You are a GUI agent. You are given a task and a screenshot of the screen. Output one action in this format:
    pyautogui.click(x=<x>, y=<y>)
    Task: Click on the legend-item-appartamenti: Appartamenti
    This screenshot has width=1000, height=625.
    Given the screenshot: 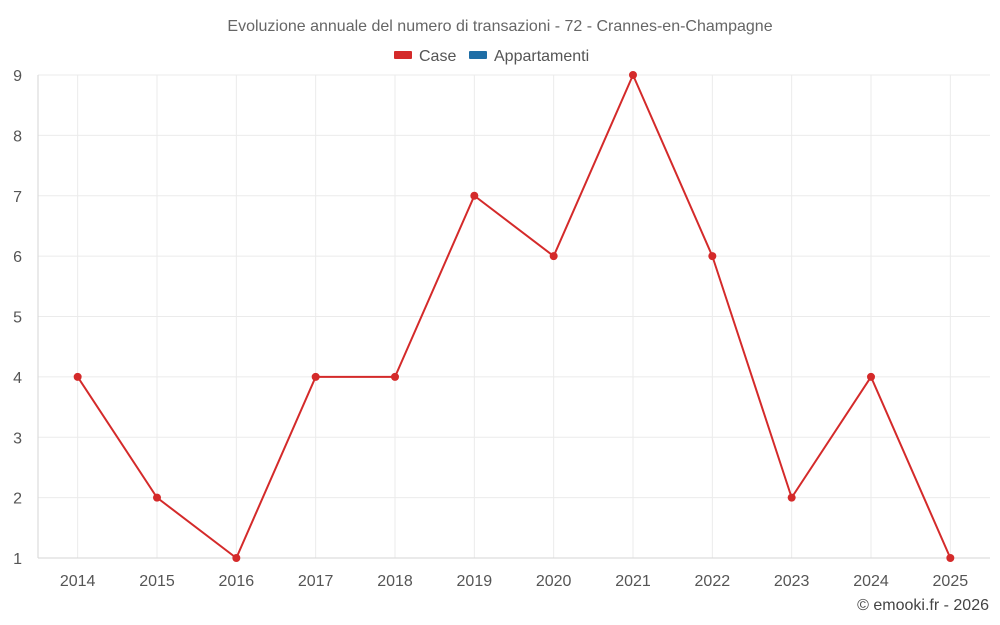 What is the action you would take?
    pyautogui.click(x=529, y=56)
    